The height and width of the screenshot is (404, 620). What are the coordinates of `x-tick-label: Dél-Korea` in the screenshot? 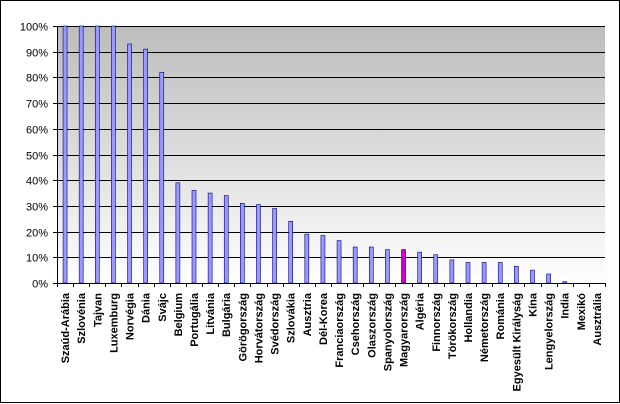 It's located at (324, 318).